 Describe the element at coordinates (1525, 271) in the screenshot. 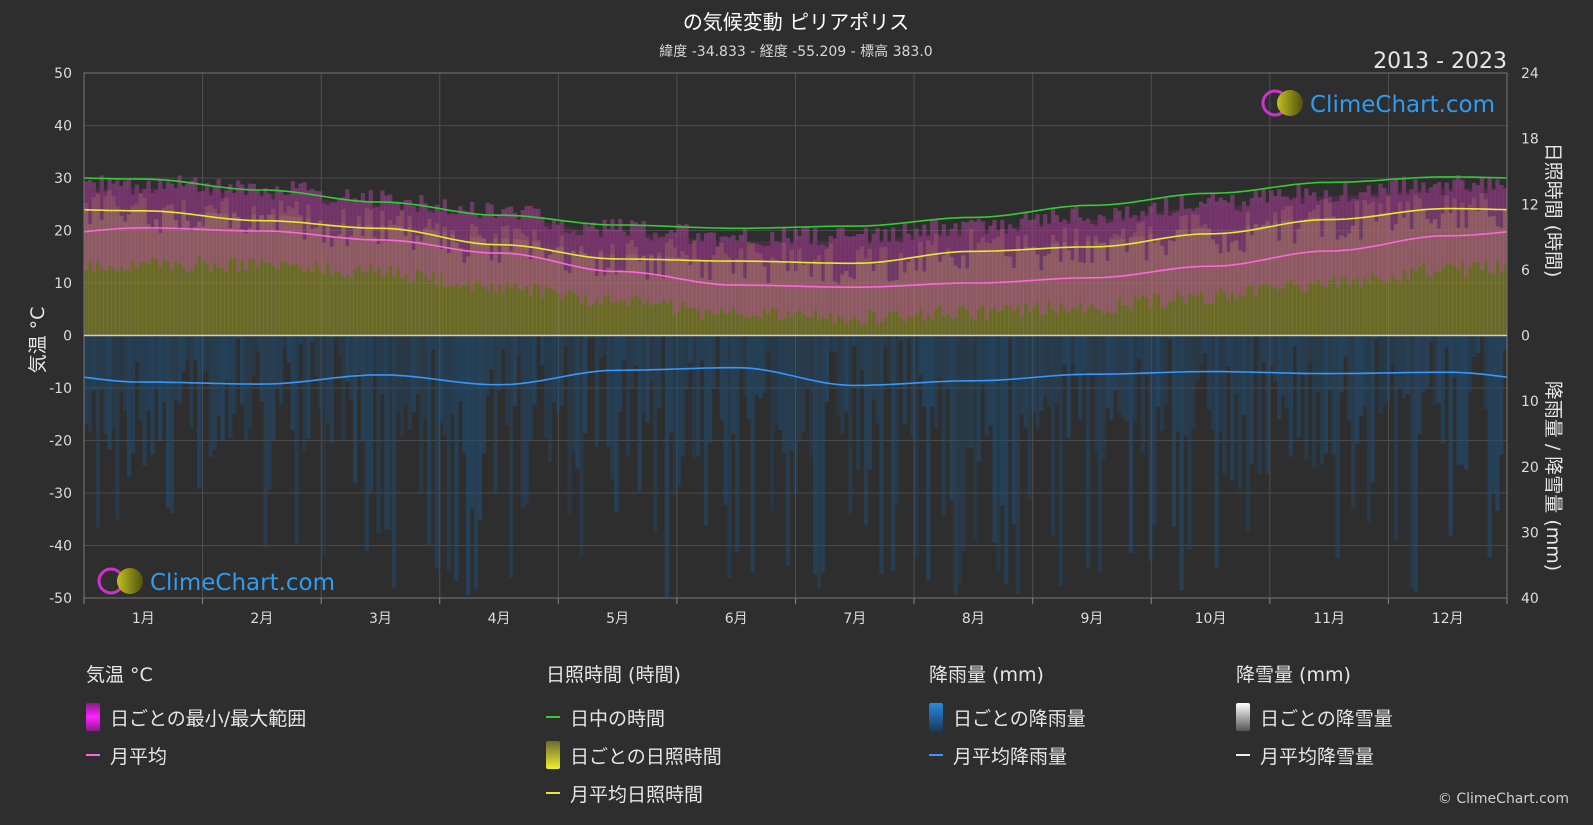

I see `y-right-top-tick-label: 6` at that location.